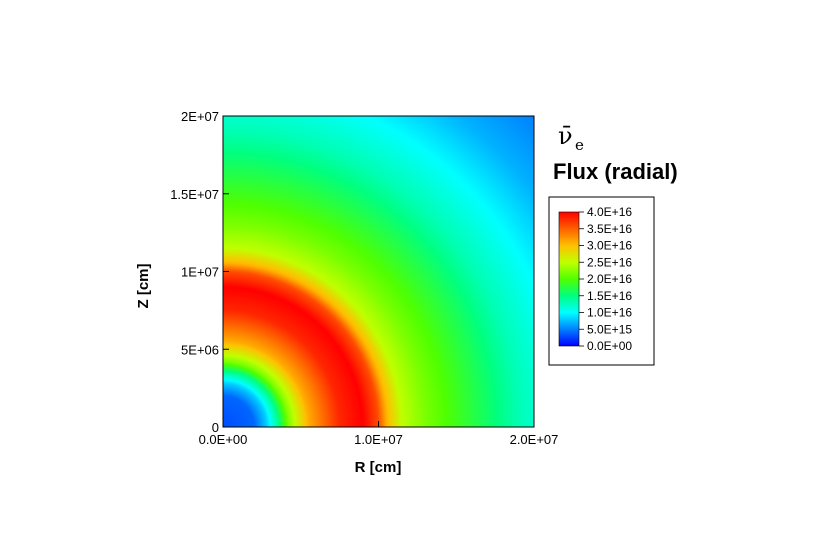 This screenshot has width=830, height=543. I want to click on x-tick-label: 1.0E+07, so click(378, 439).